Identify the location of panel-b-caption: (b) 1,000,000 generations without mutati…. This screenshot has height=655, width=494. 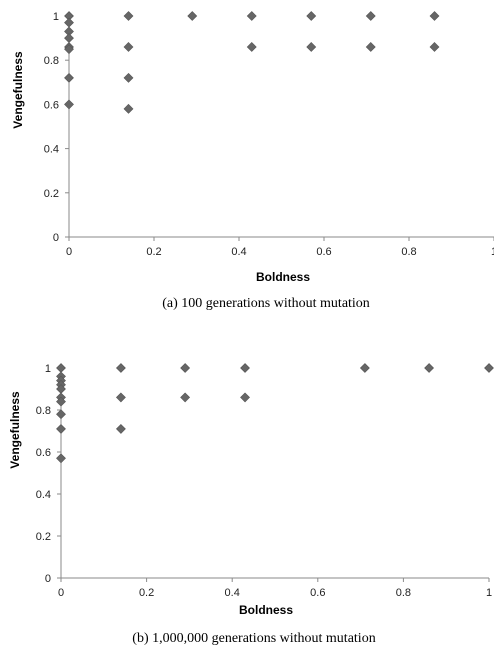
(253, 638).